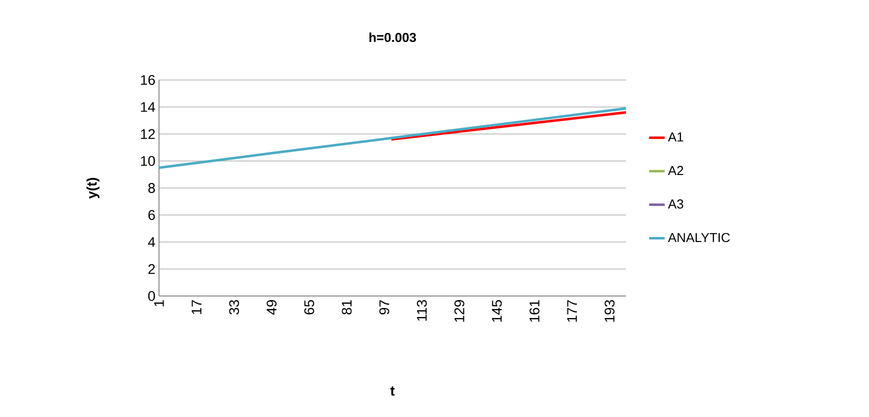 This screenshot has width=869, height=417. Describe the element at coordinates (234, 307) in the screenshot. I see `x-tick-label: 33` at that location.